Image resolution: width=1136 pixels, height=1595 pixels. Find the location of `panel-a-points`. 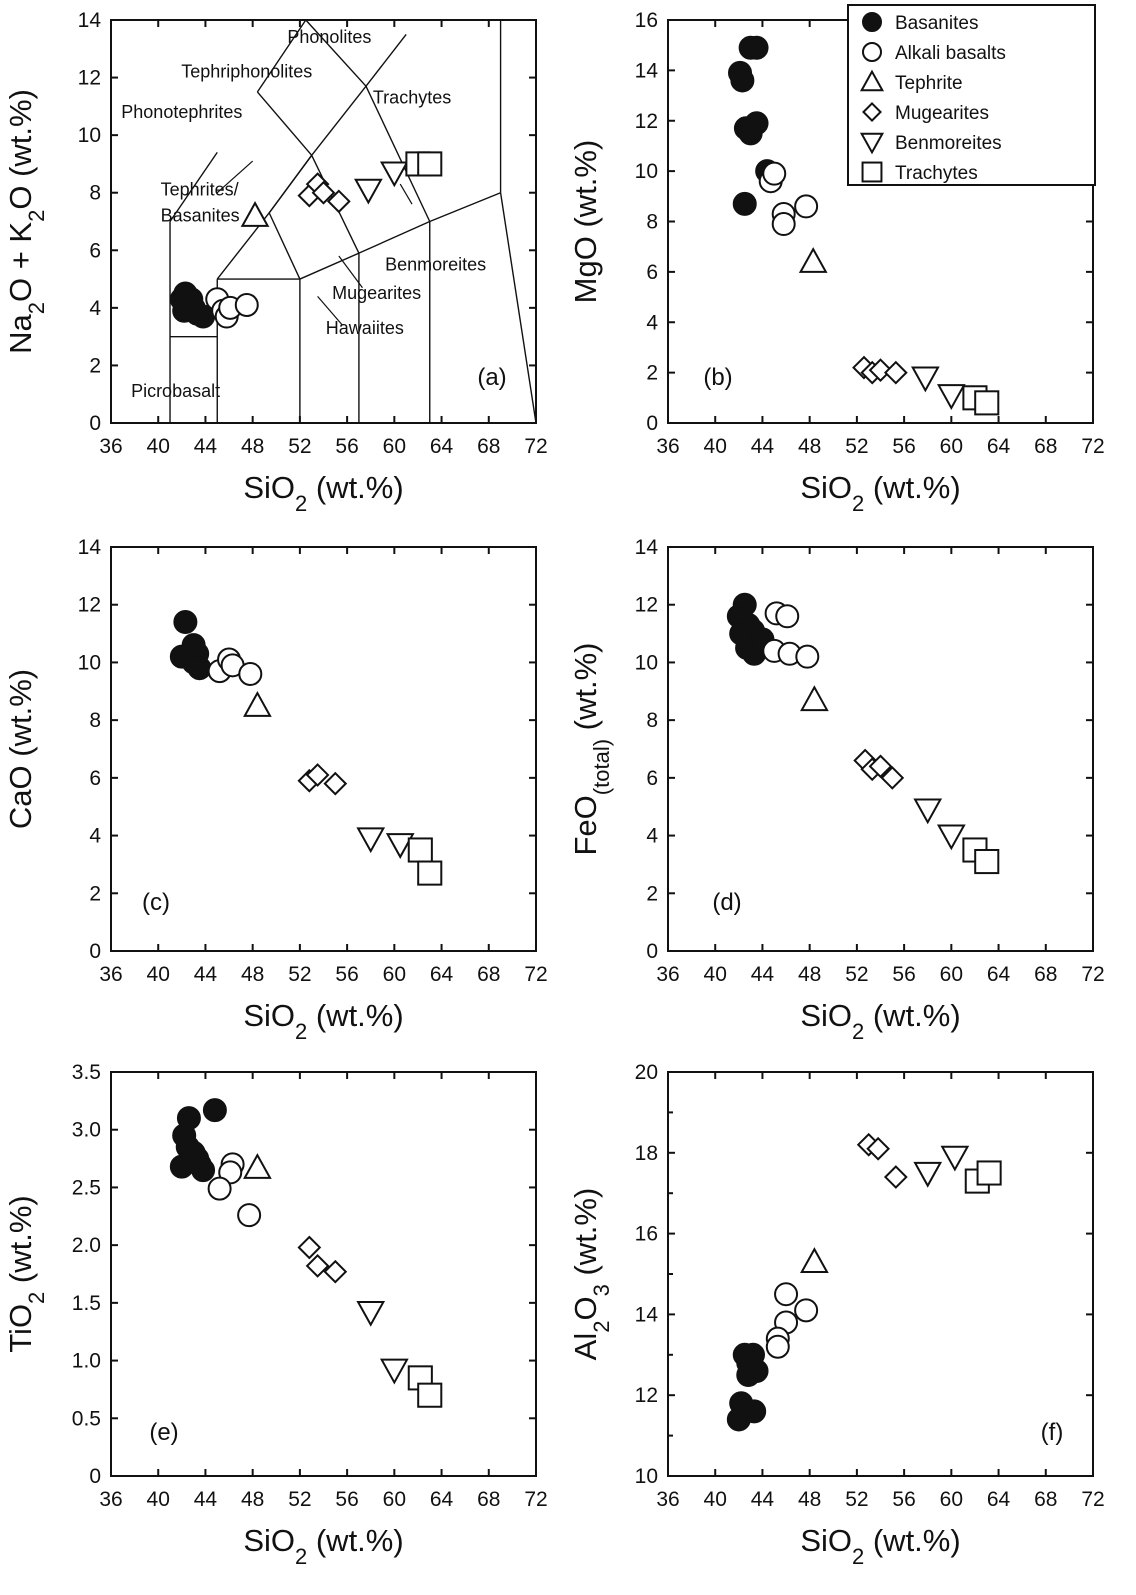

panel-a-points is located at coordinates (306, 240).